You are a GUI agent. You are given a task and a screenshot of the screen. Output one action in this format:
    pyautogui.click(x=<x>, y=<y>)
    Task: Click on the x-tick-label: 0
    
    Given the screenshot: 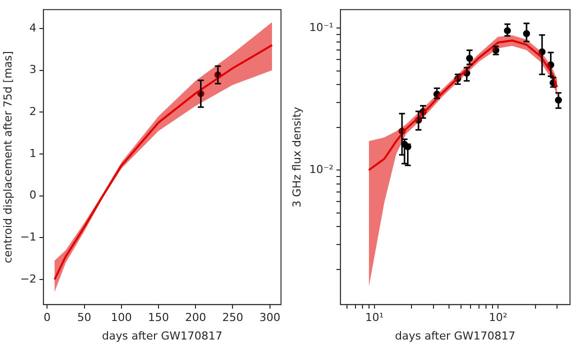 What is the action you would take?
    pyautogui.click(x=47, y=317)
    